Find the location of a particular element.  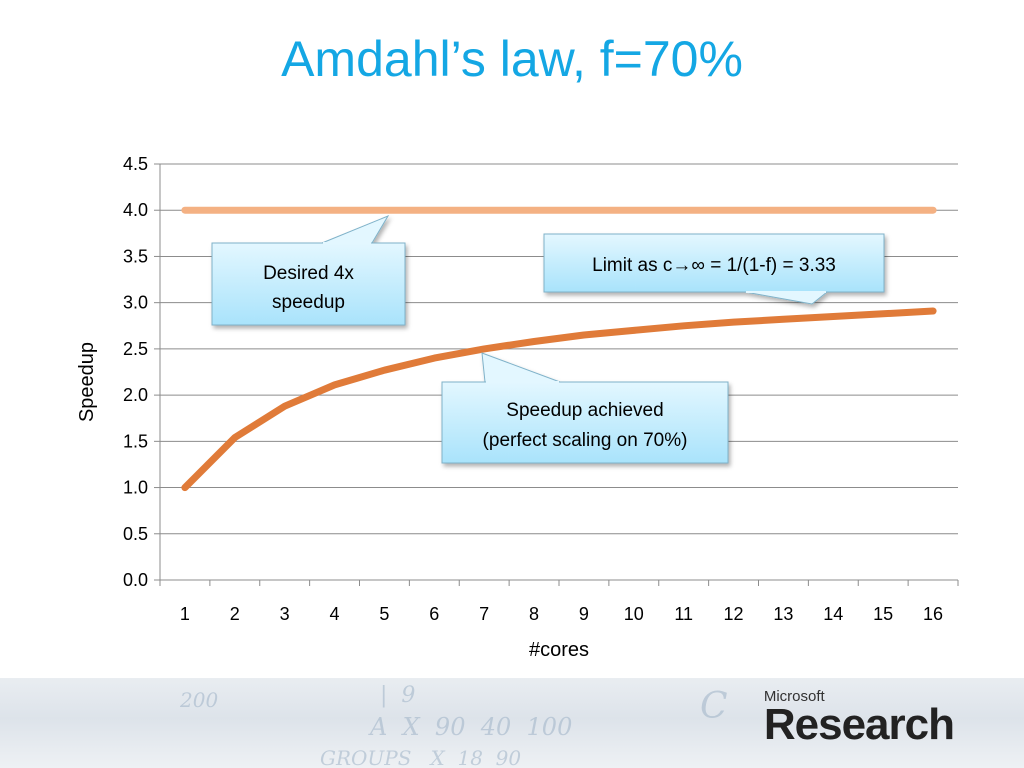

y-tick-label: 3.0 is located at coordinates (135, 303).